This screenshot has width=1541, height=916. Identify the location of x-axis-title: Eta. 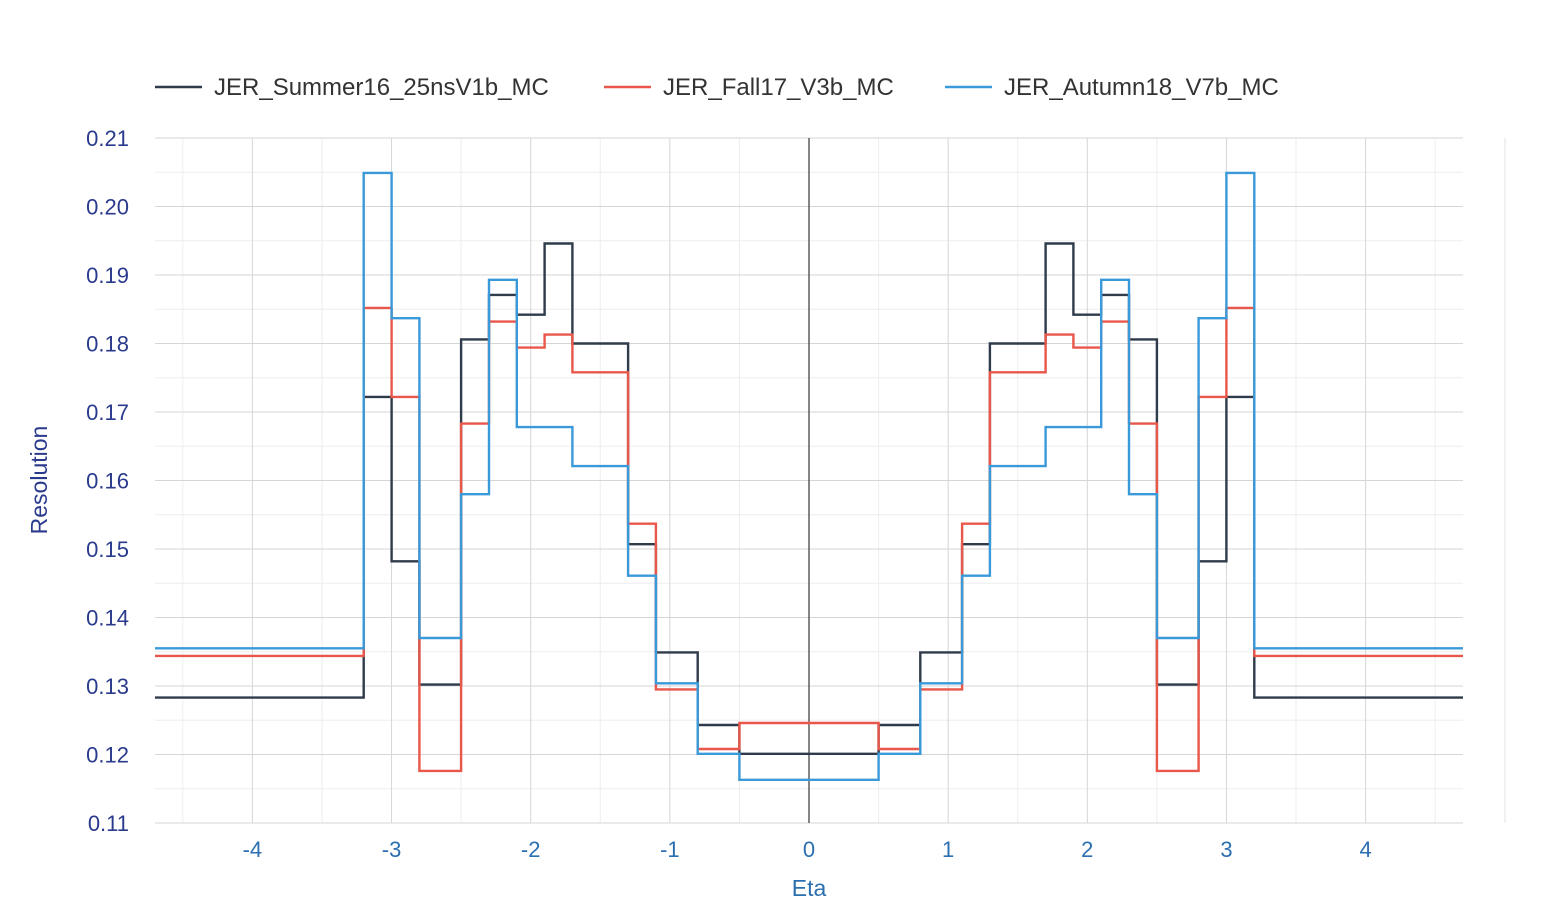
(809, 888).